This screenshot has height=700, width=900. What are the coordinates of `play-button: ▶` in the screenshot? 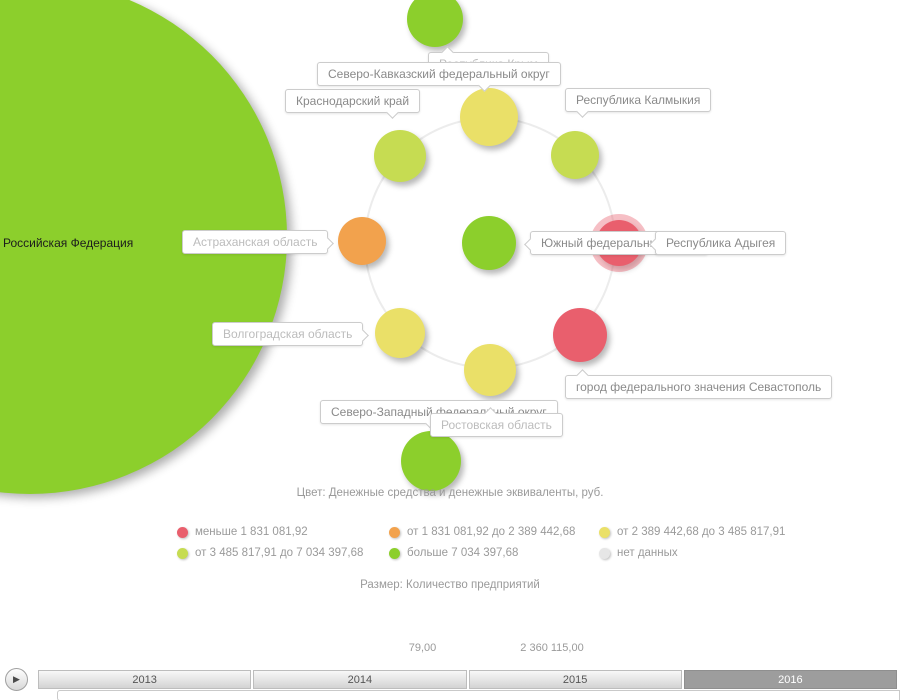 It's located at (16, 679).